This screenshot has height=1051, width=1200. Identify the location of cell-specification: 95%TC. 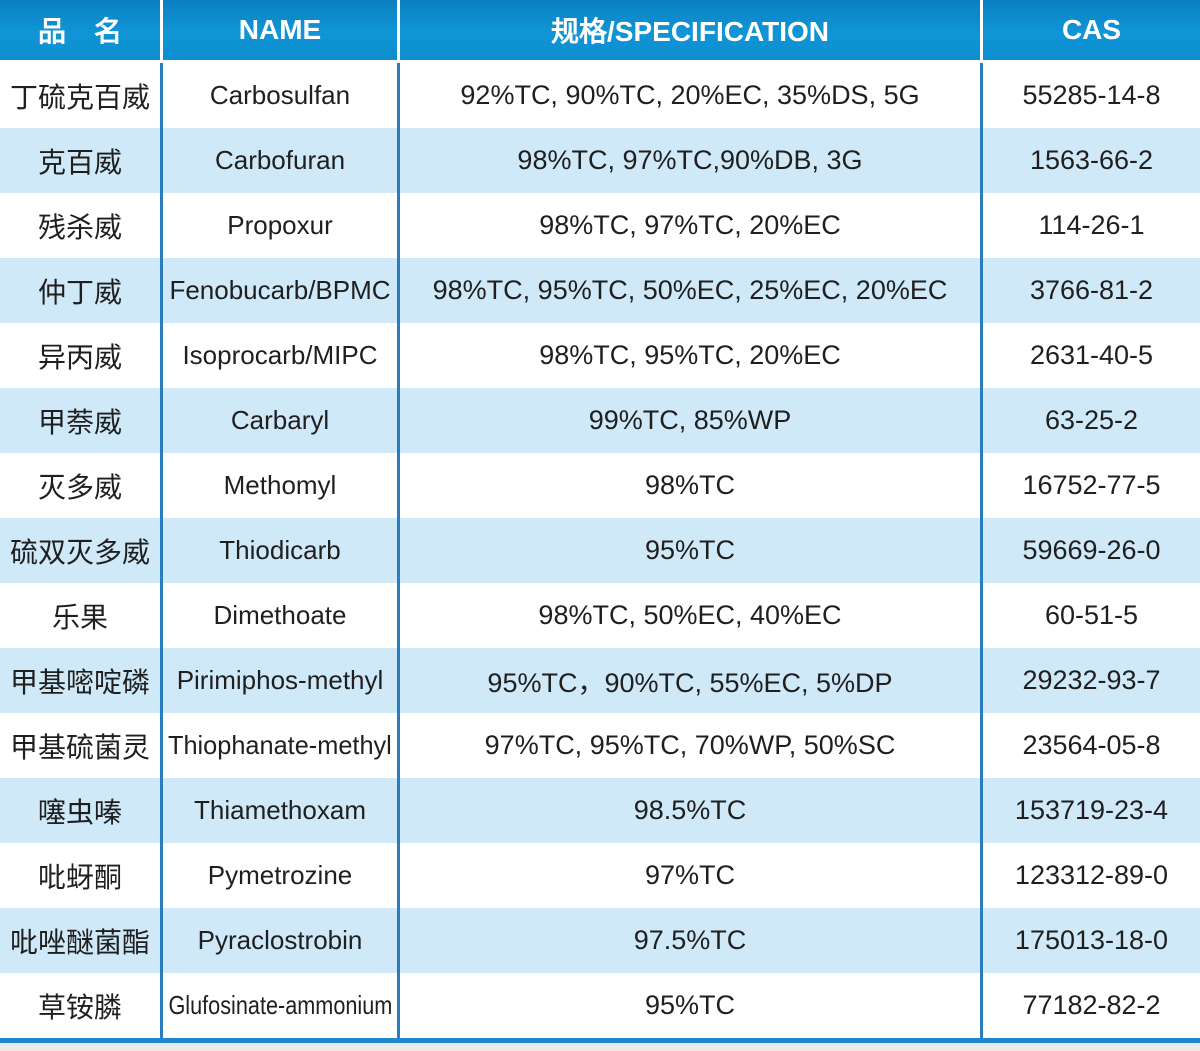
(691, 1005).